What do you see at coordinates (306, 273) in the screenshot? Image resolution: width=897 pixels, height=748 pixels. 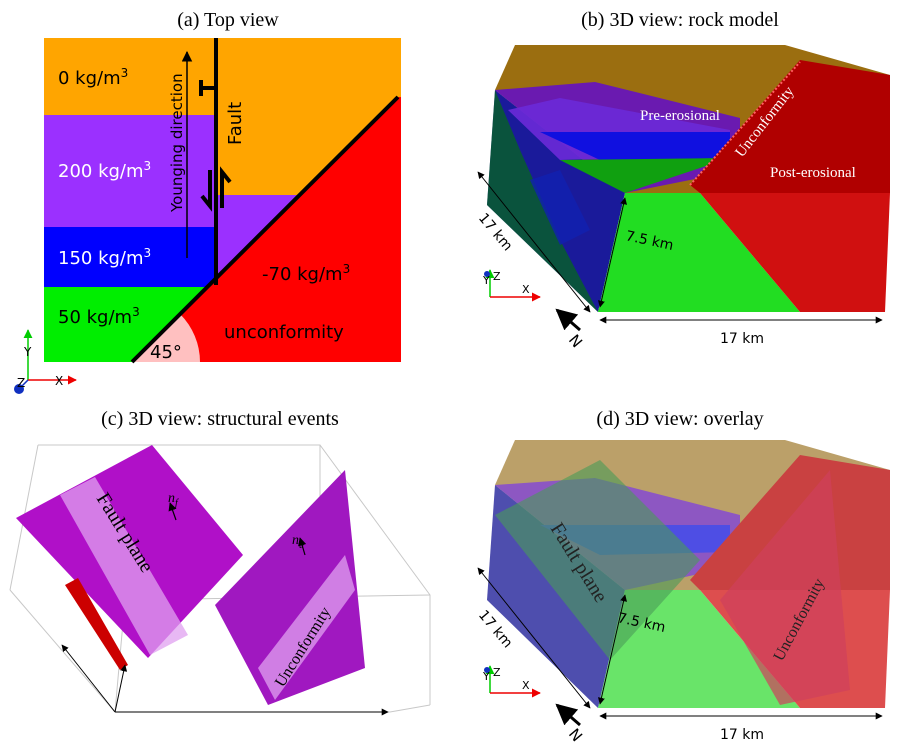 I see `wedge-density-label: -70 kg/m3` at bounding box center [306, 273].